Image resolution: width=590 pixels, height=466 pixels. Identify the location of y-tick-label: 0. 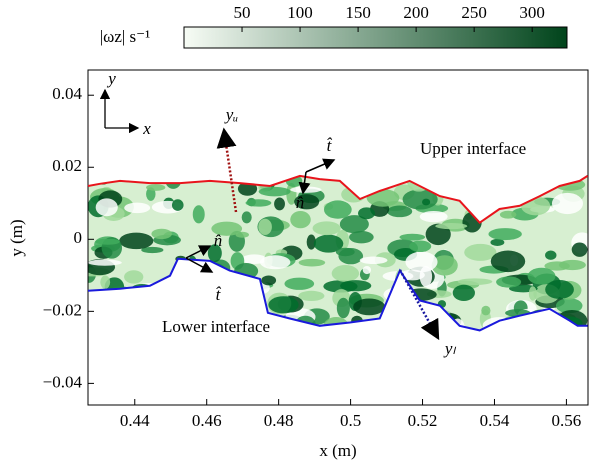
(78, 237).